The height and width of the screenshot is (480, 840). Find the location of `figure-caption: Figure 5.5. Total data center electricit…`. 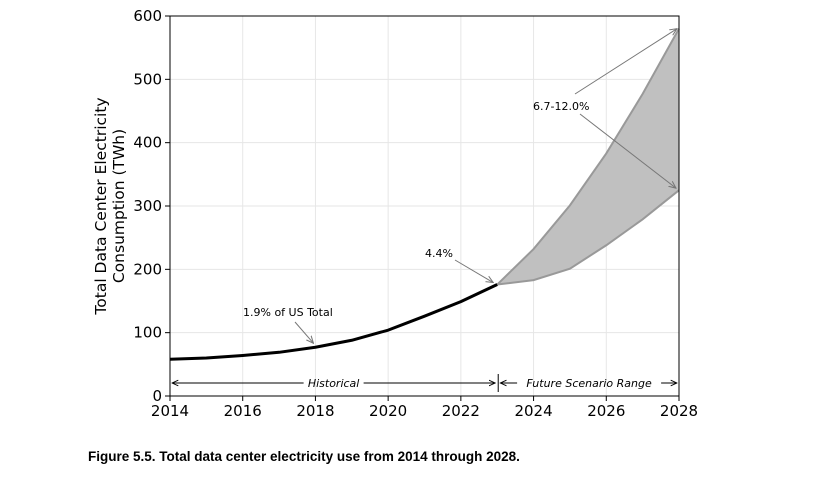

figure-caption: Figure 5.5. Total data center electricit… is located at coordinates (304, 456).